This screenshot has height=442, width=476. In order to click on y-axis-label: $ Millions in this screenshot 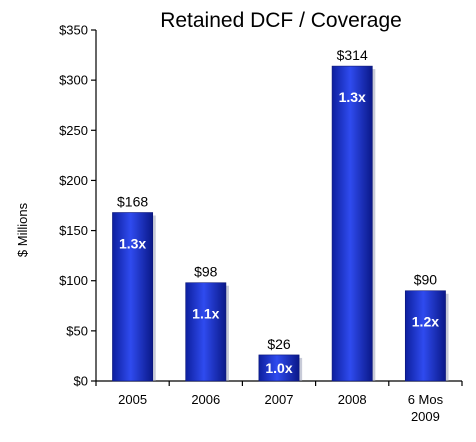, I will do `click(22, 229)`.